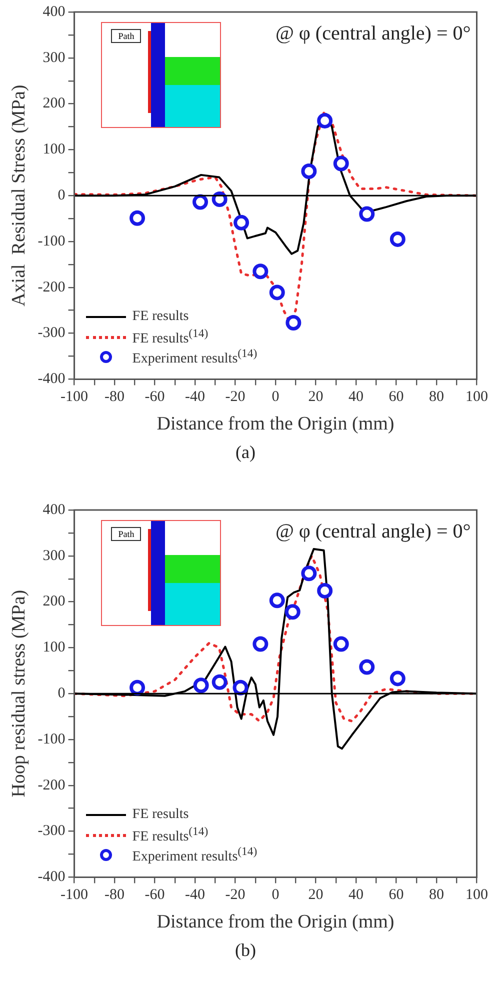 Image resolution: width=491 pixels, height=996 pixels. I want to click on y-axis-title: Hoop residual stress (MPa), so click(19, 694).